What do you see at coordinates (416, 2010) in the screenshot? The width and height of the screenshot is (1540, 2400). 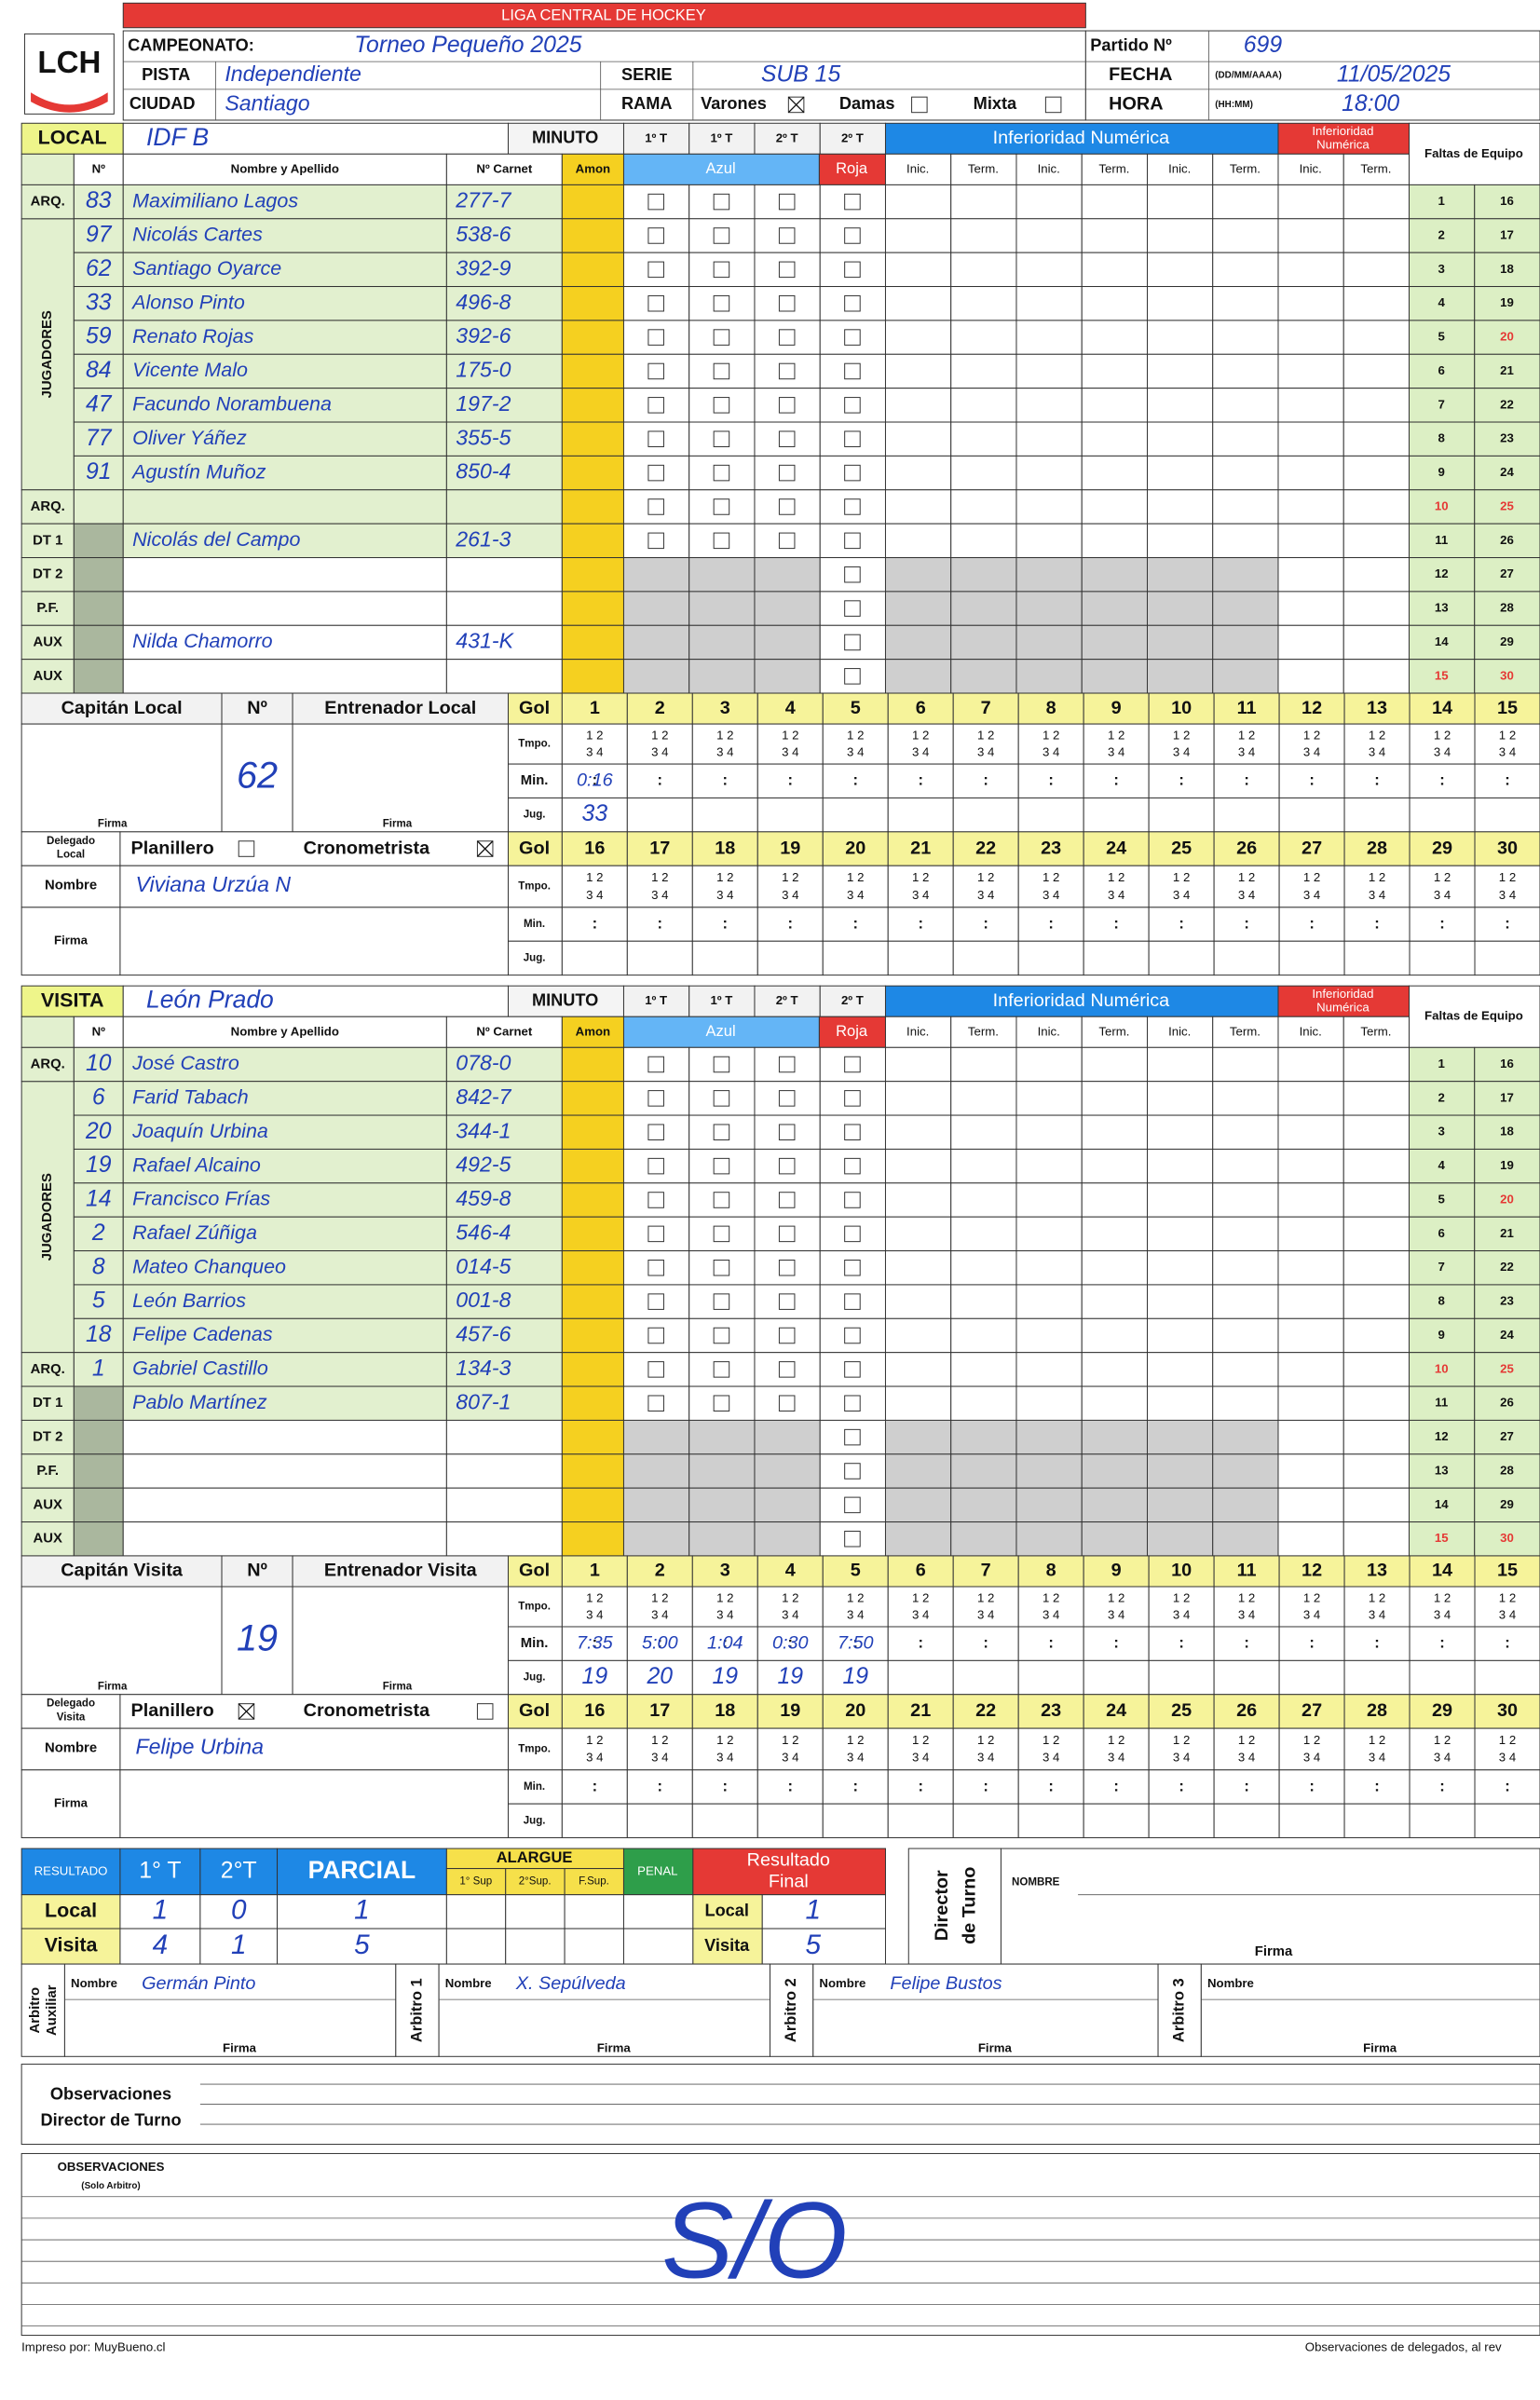 I see `label: Arbitro 1` at bounding box center [416, 2010].